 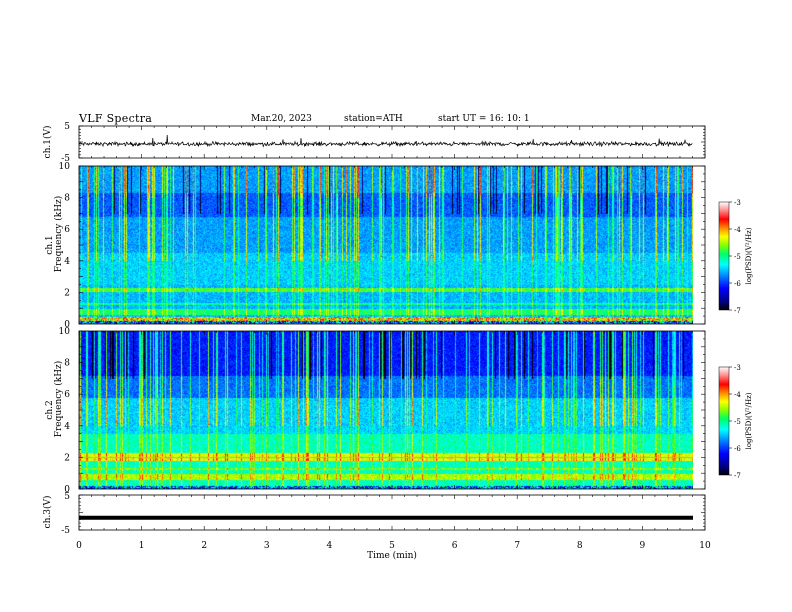 What do you see at coordinates (749, 420) in the screenshot?
I see `colorbar-ch2-label: log(PSD)(V²/Hz)` at bounding box center [749, 420].